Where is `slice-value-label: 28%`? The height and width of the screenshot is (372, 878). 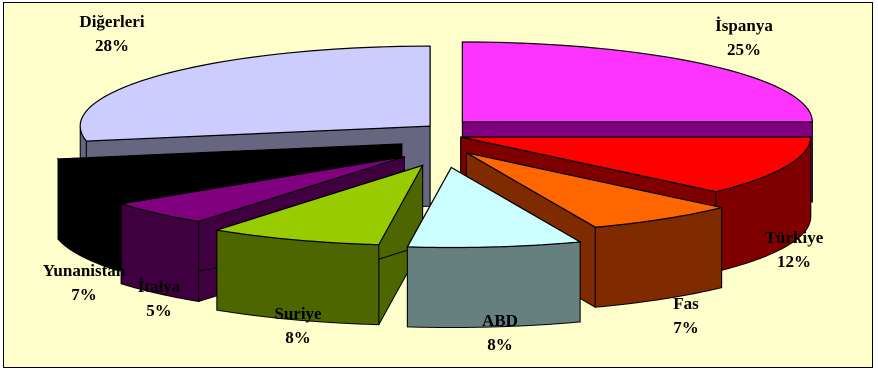
slice-value-label: 28% is located at coordinates (112, 45).